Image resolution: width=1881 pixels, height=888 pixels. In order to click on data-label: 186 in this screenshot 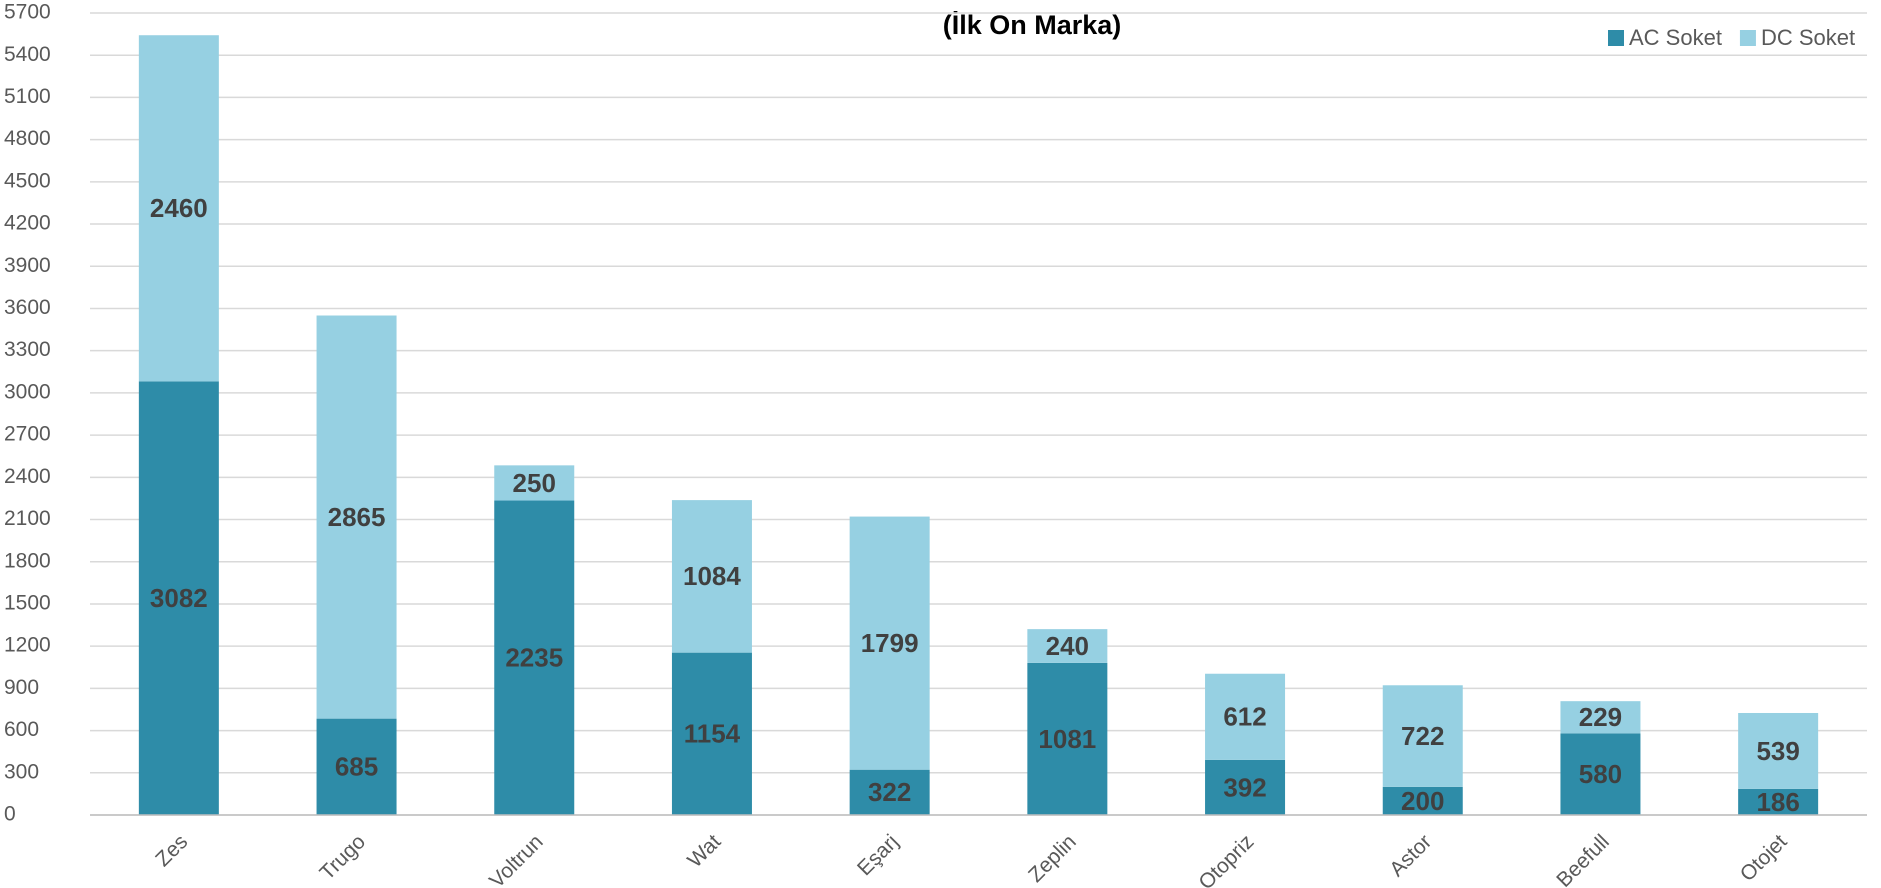, I will do `click(1777, 802)`.